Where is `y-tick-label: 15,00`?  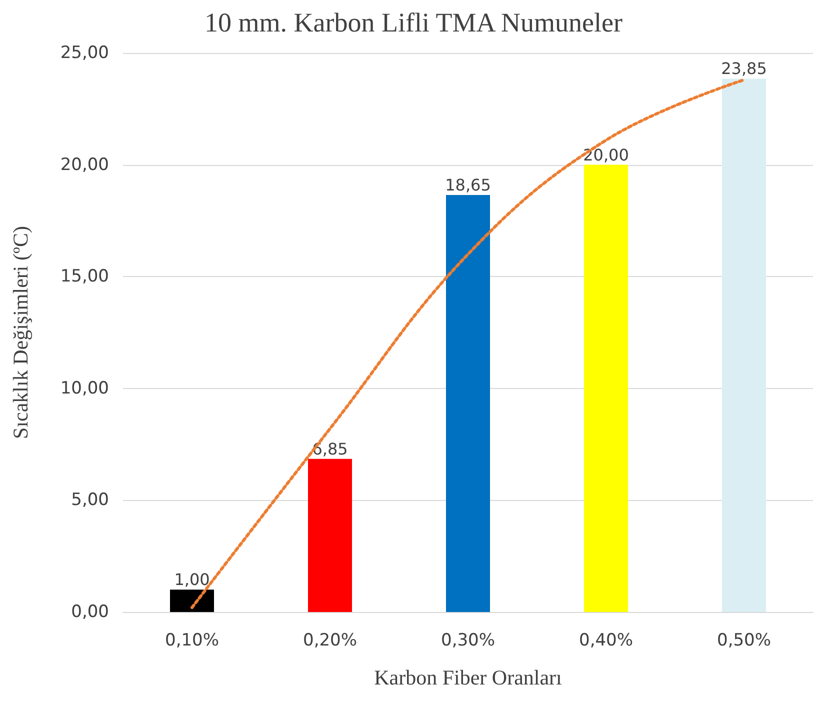
y-tick-label: 15,00 is located at coordinates (84, 276).